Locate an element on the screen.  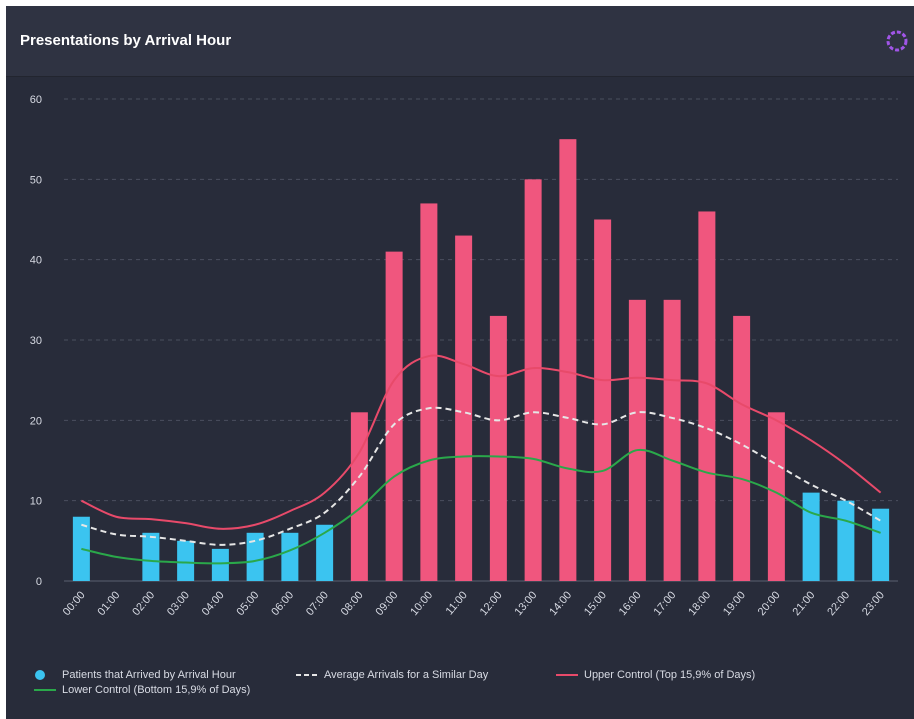
bar-05:00 is located at coordinates (255, 556).